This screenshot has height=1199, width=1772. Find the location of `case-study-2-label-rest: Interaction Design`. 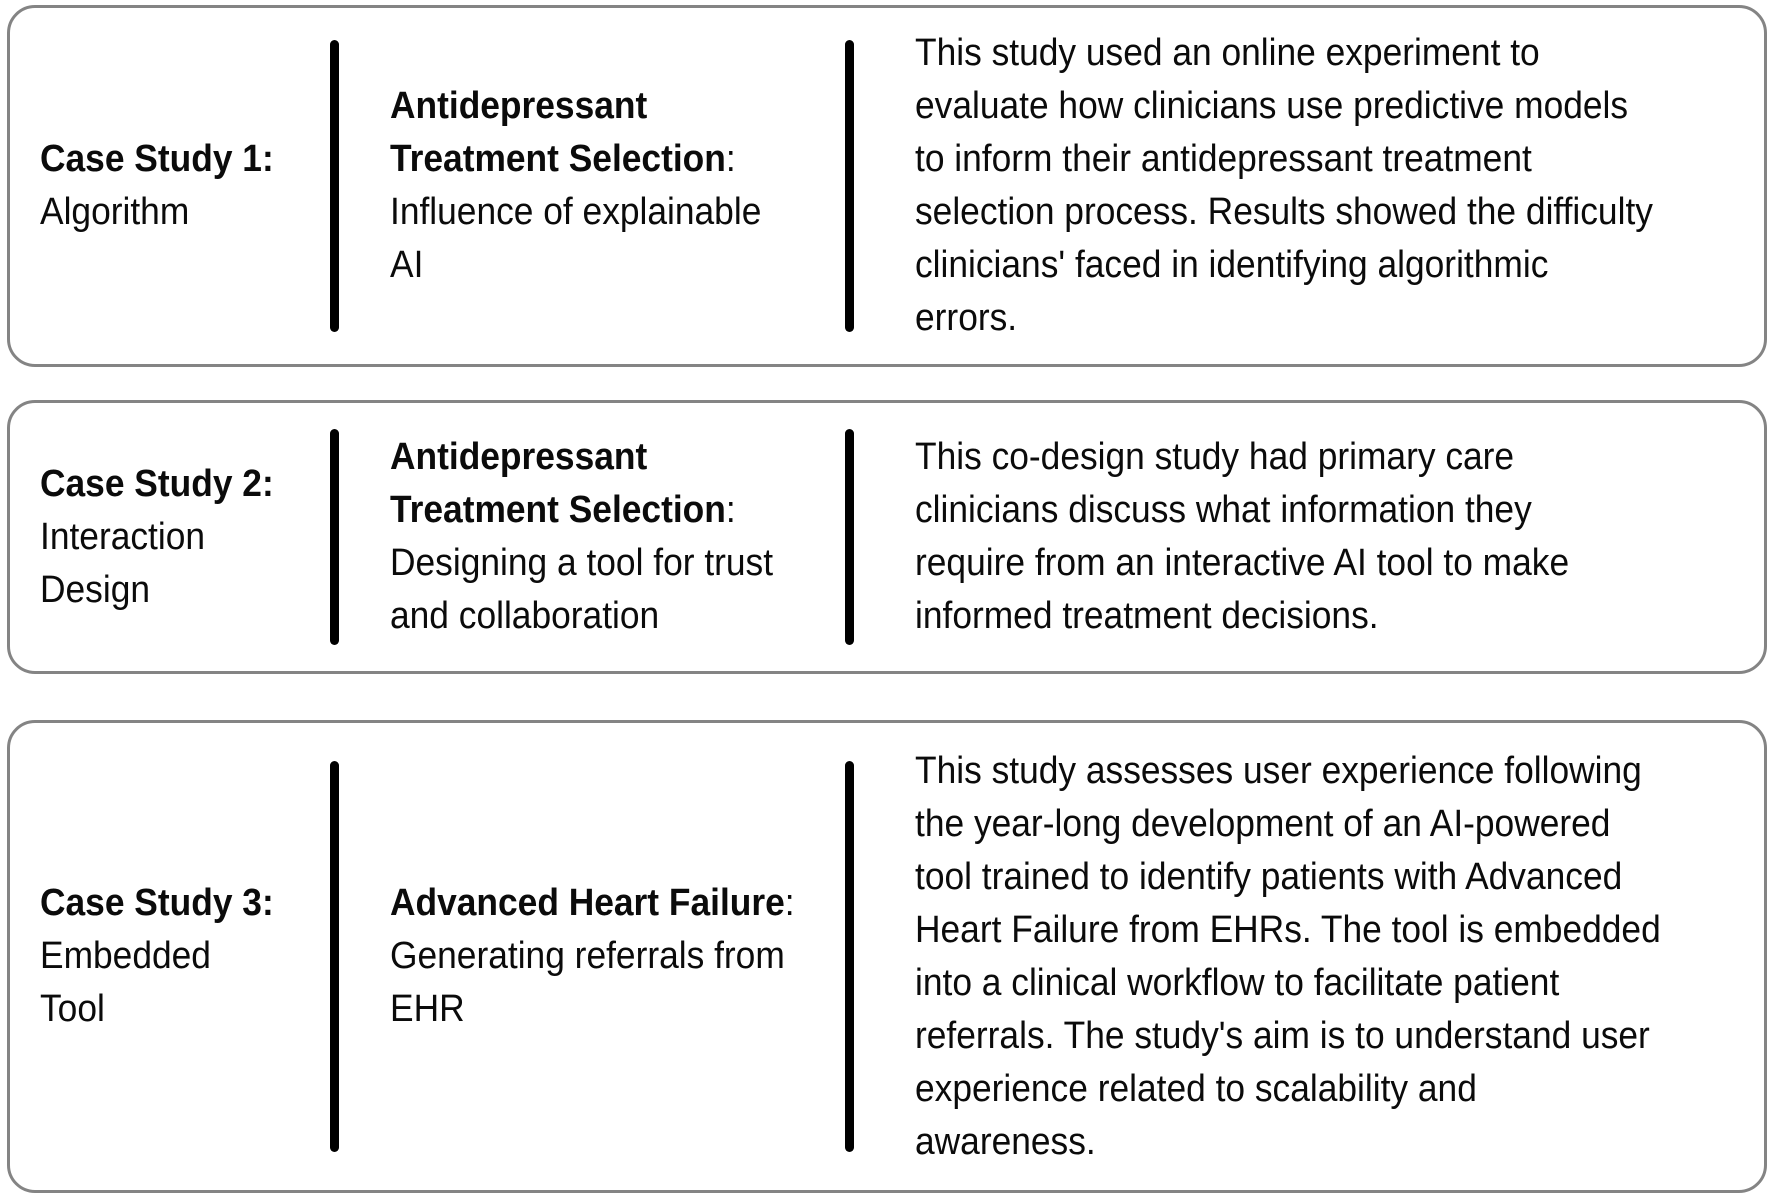

case-study-2-label-rest: Interaction Design is located at coordinates (123, 563).